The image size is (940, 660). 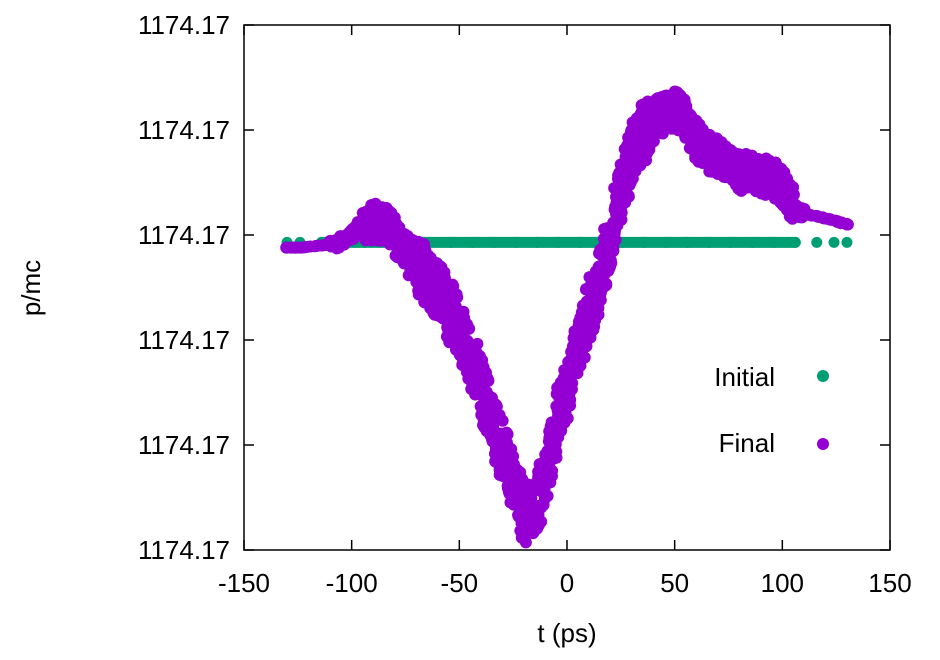 I want to click on y-axis-title: p/mc, so click(x=31, y=288).